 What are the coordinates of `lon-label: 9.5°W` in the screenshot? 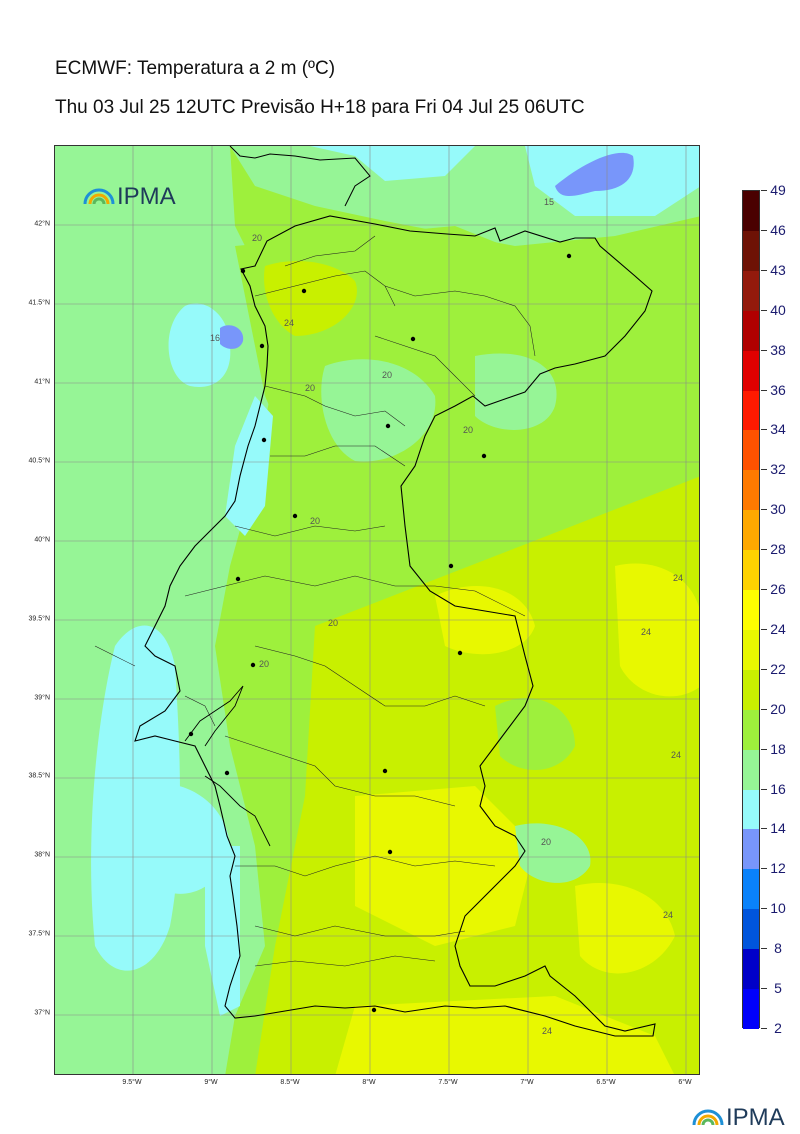 It's located at (132, 1082).